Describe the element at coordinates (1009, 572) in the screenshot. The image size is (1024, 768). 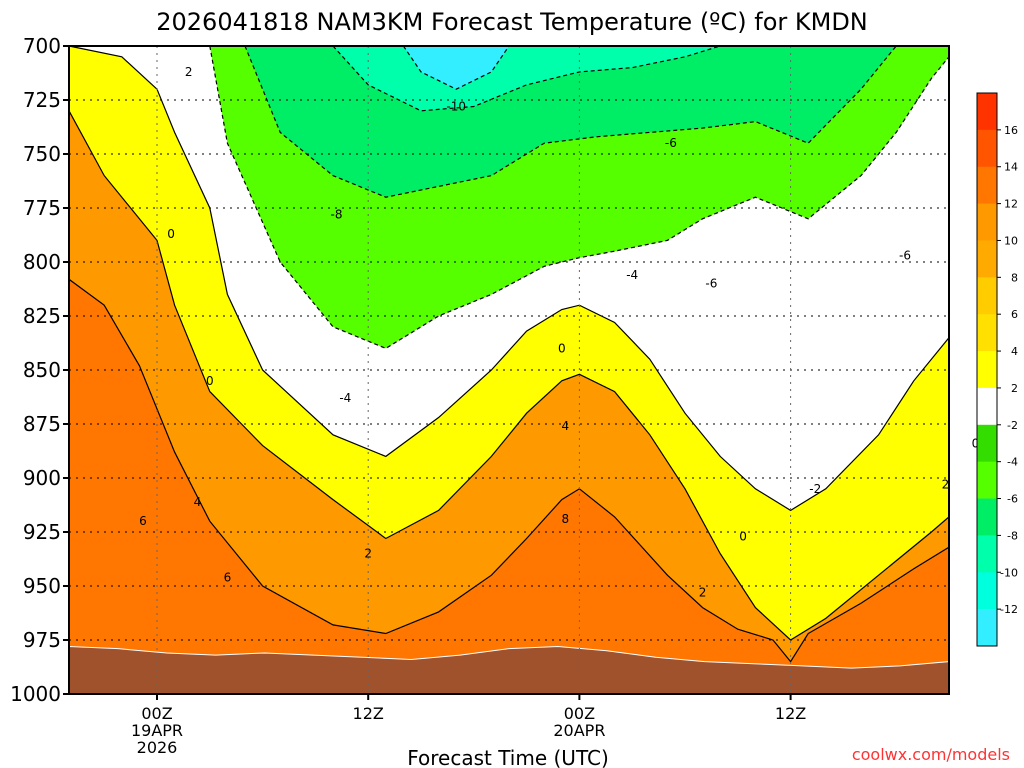
I see `colorbar-label: -10` at that location.